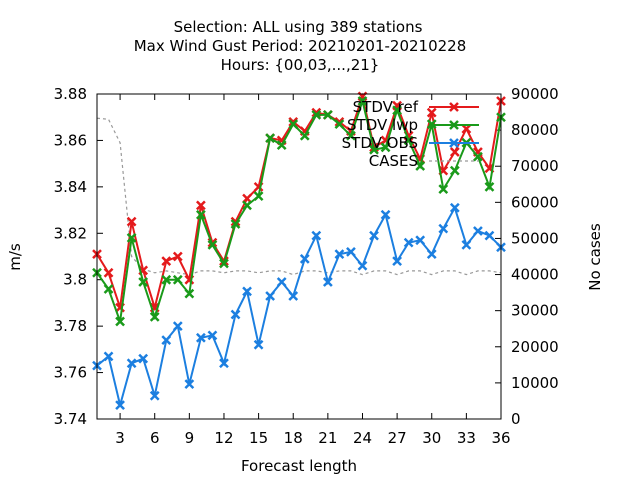 The image size is (640, 484). Describe the element at coordinates (397, 438) in the screenshot. I see `x-tick-label: 27` at that location.